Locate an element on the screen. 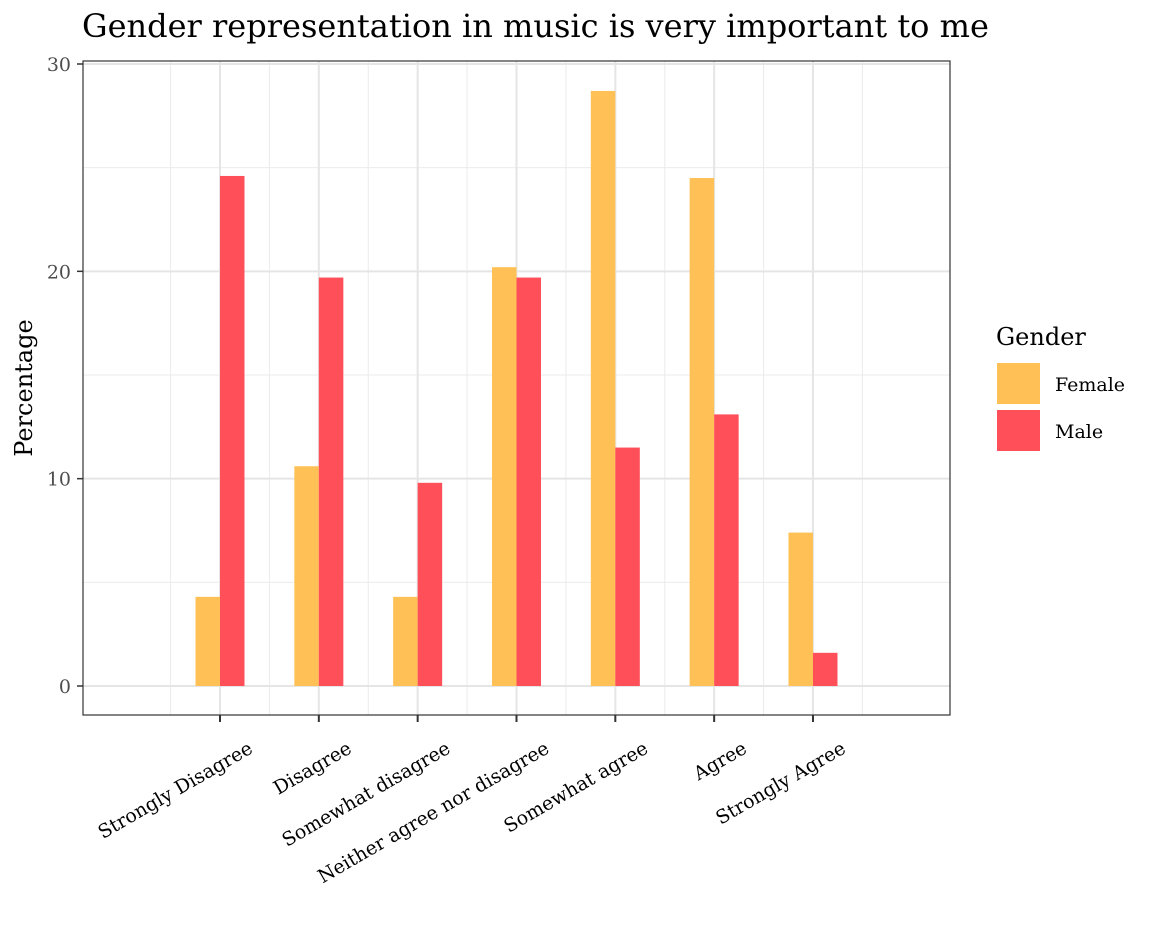 Image resolution: width=1152 pixels, height=925 pixels. bar-male-strongly-disagree is located at coordinates (232, 430).